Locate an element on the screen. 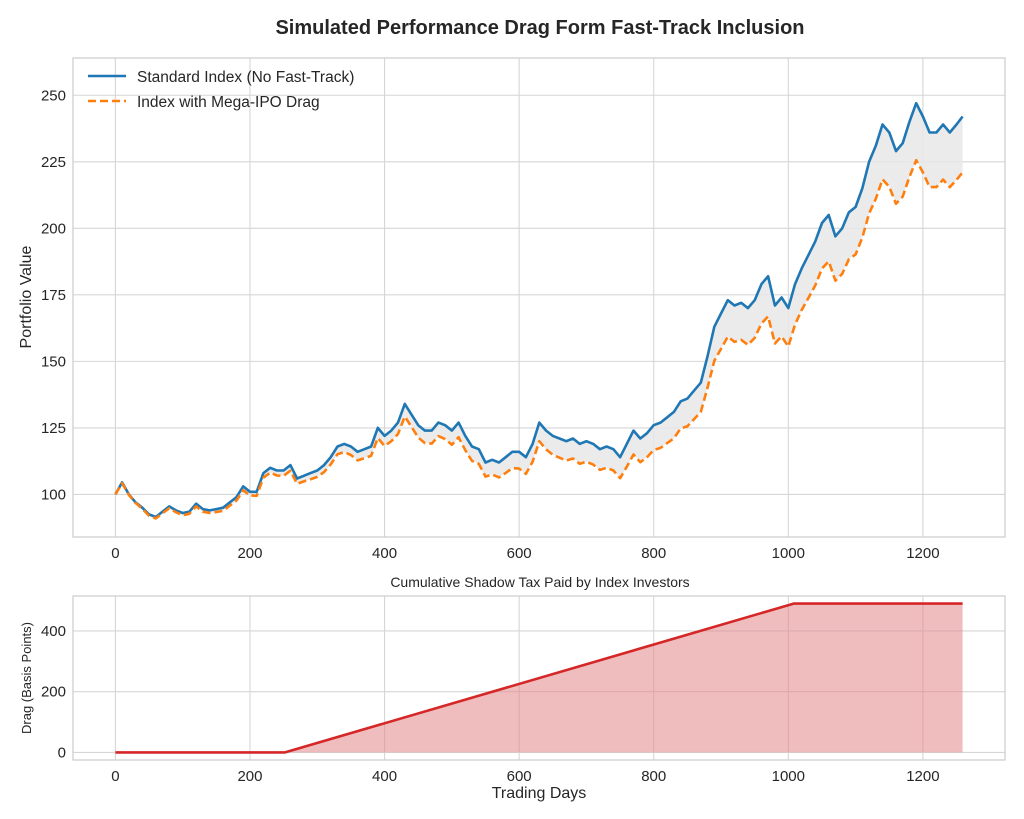 The height and width of the screenshot is (819, 1024). top-y-tick-label: 250 is located at coordinates (53, 95).